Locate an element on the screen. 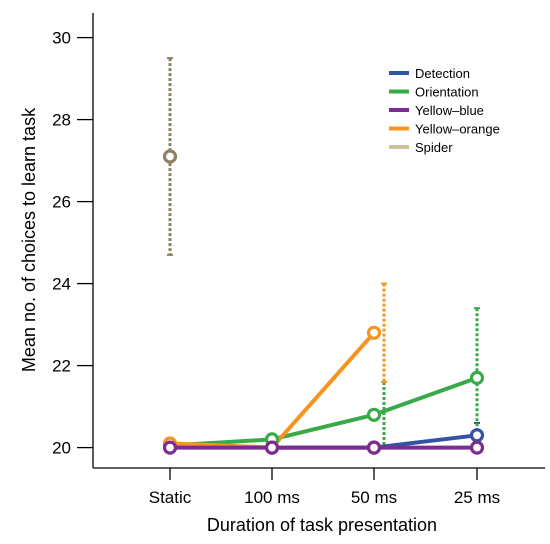 This screenshot has width=550, height=544. yellow-orange-legend-label: Yellow–orange is located at coordinates (457, 129).